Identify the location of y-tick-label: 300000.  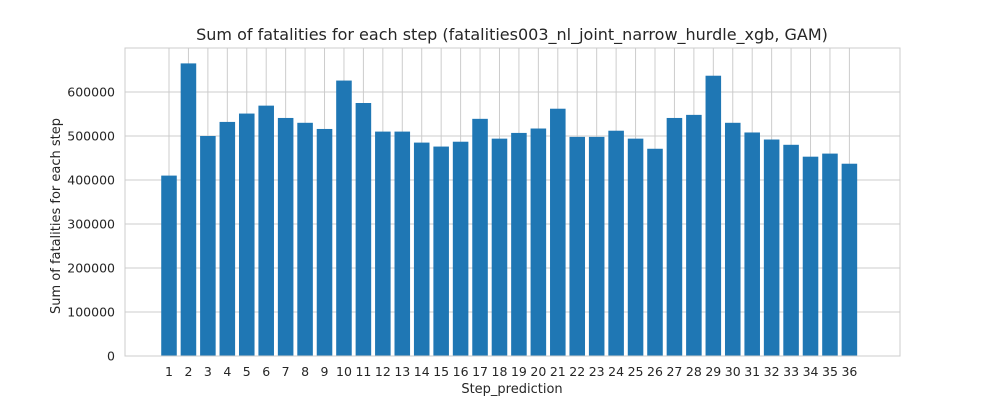
(91, 224).